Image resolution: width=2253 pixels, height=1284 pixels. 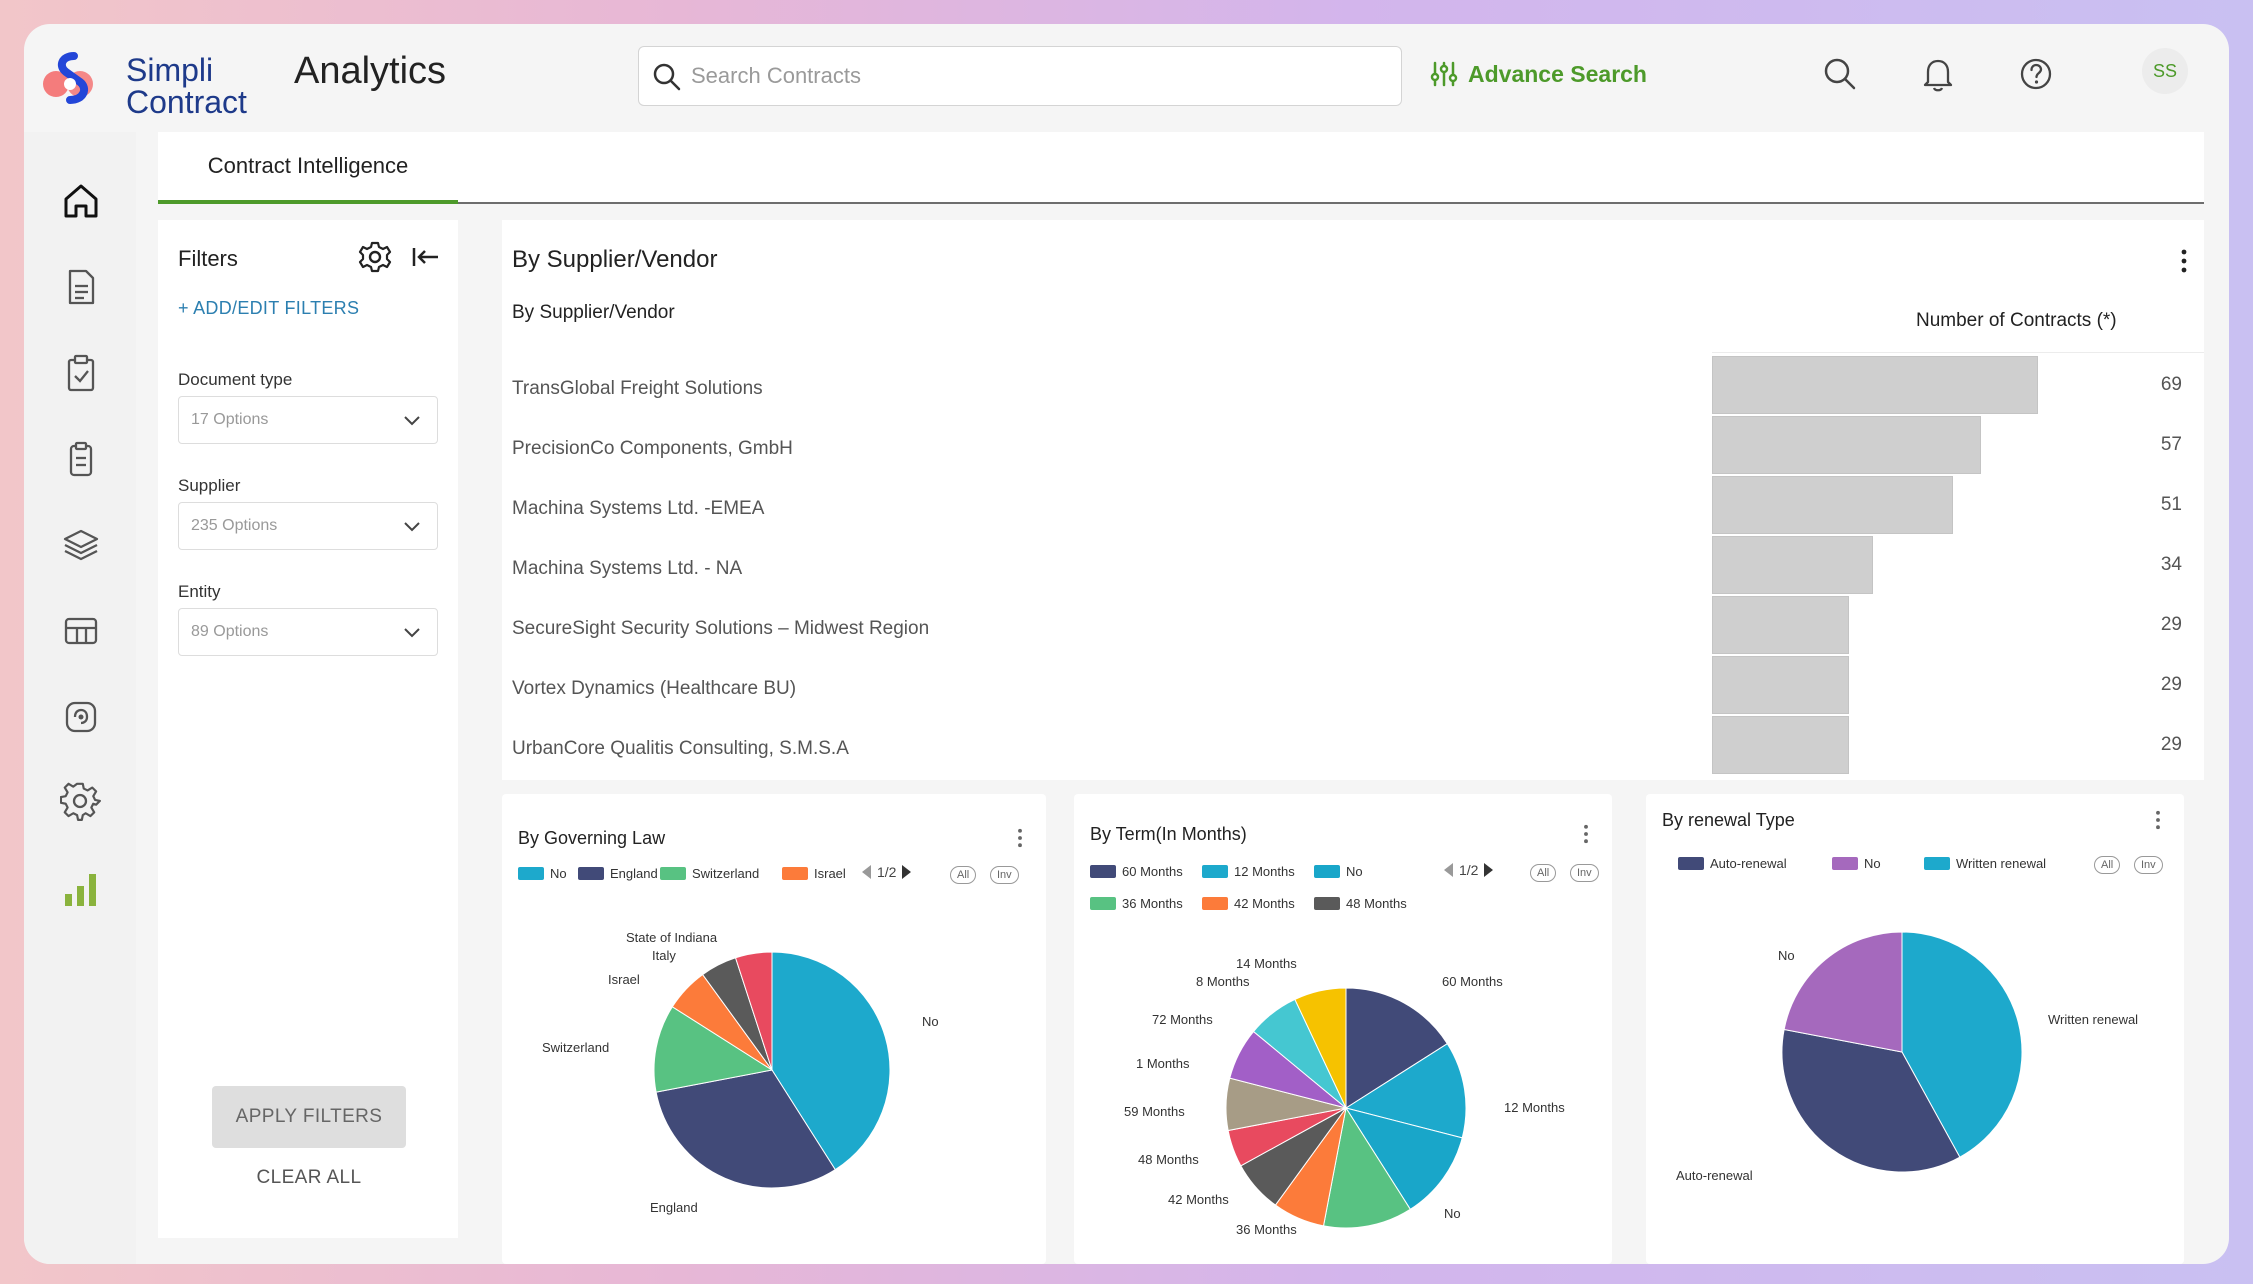 What do you see at coordinates (160, 82) in the screenshot?
I see `logo: Simpli Contract` at bounding box center [160, 82].